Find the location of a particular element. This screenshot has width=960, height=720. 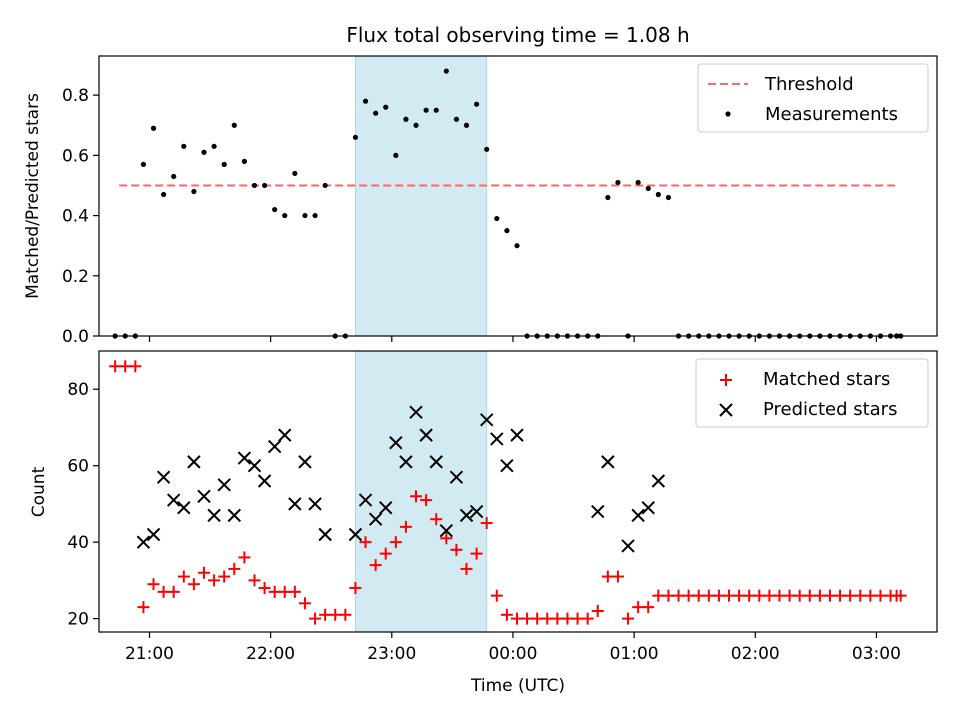

bottom-x-tick-label: 22:00 is located at coordinates (270, 654).